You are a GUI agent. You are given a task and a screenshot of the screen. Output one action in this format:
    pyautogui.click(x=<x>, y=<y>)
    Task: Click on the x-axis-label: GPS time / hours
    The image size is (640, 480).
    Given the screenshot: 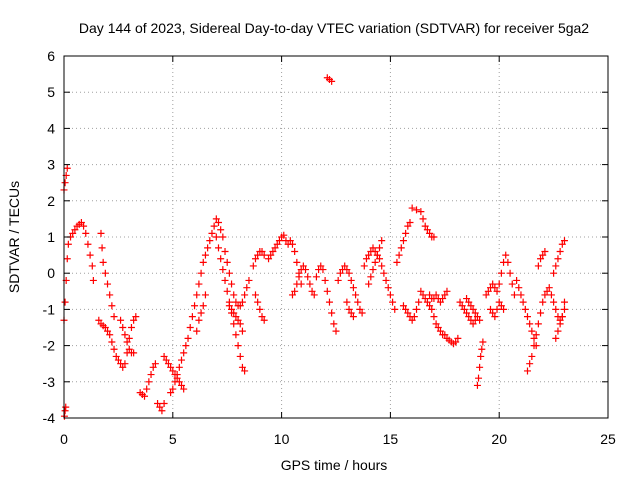 What is the action you would take?
    pyautogui.click(x=334, y=465)
    